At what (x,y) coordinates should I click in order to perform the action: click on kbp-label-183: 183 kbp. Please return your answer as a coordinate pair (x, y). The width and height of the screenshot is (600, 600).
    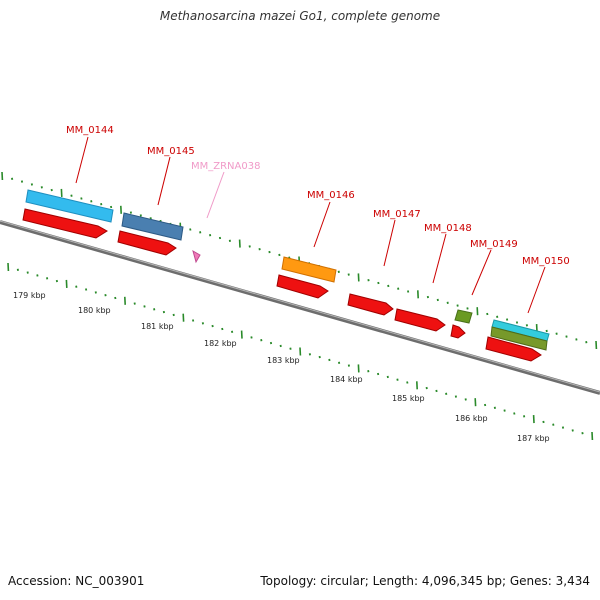
    Looking at the image, I should click on (283, 360).